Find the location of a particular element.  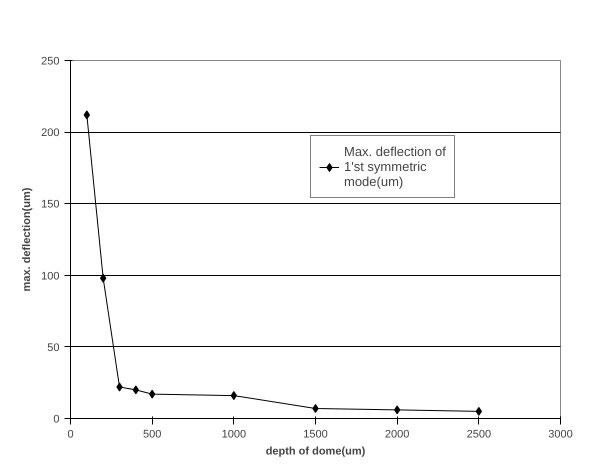

y-tick-label: 0 is located at coordinates (56, 420).